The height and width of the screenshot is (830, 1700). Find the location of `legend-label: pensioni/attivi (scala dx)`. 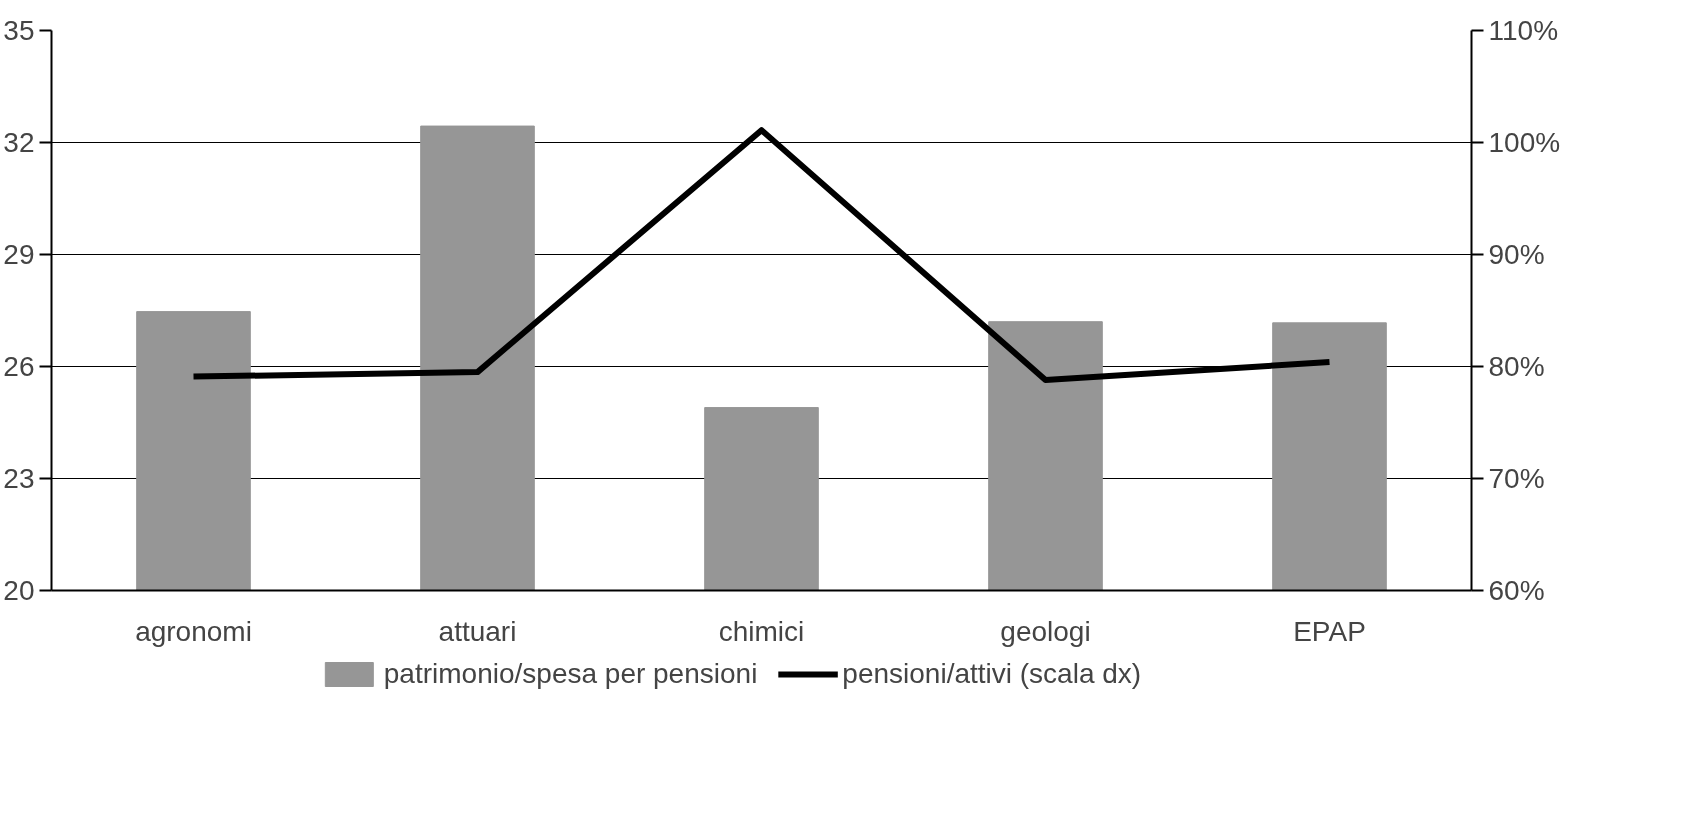

legend-label: pensioni/attivi (scala dx) is located at coordinates (992, 674).